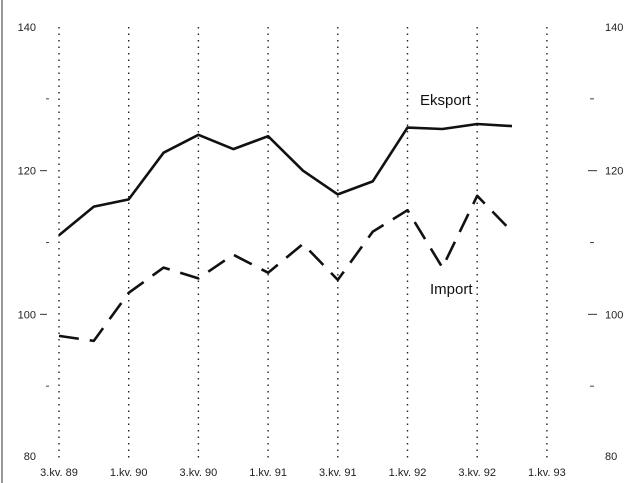  What do you see at coordinates (547, 473) in the screenshot?
I see `x-tick-label: 1.kv. 93` at bounding box center [547, 473].